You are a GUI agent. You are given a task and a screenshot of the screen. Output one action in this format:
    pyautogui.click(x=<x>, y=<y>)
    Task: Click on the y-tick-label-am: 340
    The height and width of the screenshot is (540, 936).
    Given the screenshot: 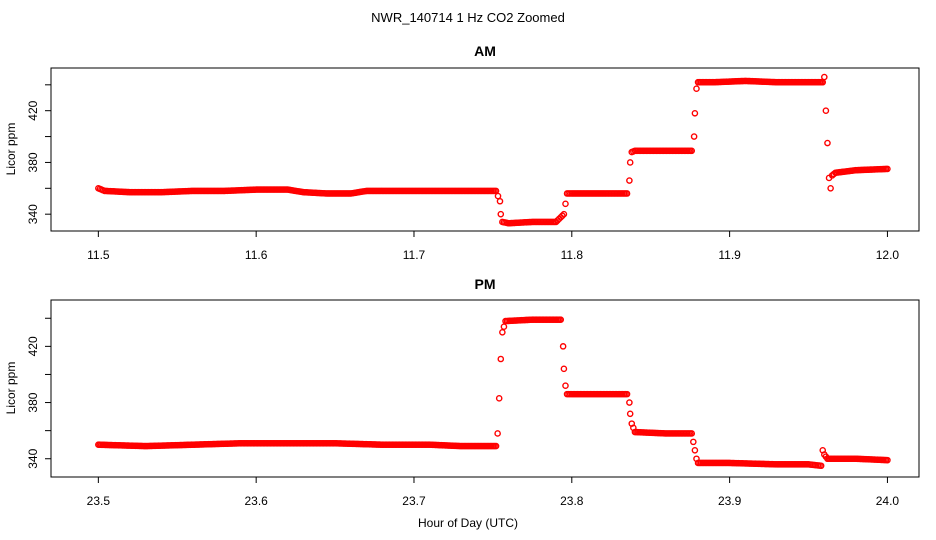 What is the action you would take?
    pyautogui.click(x=33, y=214)
    